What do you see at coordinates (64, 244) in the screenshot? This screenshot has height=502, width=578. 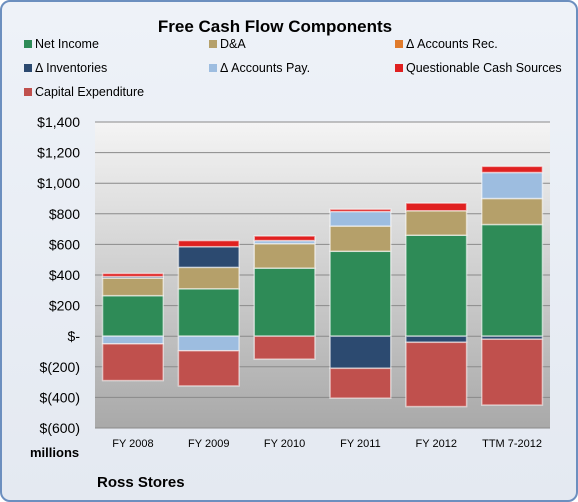 I see `y-tick-label: $600` at bounding box center [64, 244].